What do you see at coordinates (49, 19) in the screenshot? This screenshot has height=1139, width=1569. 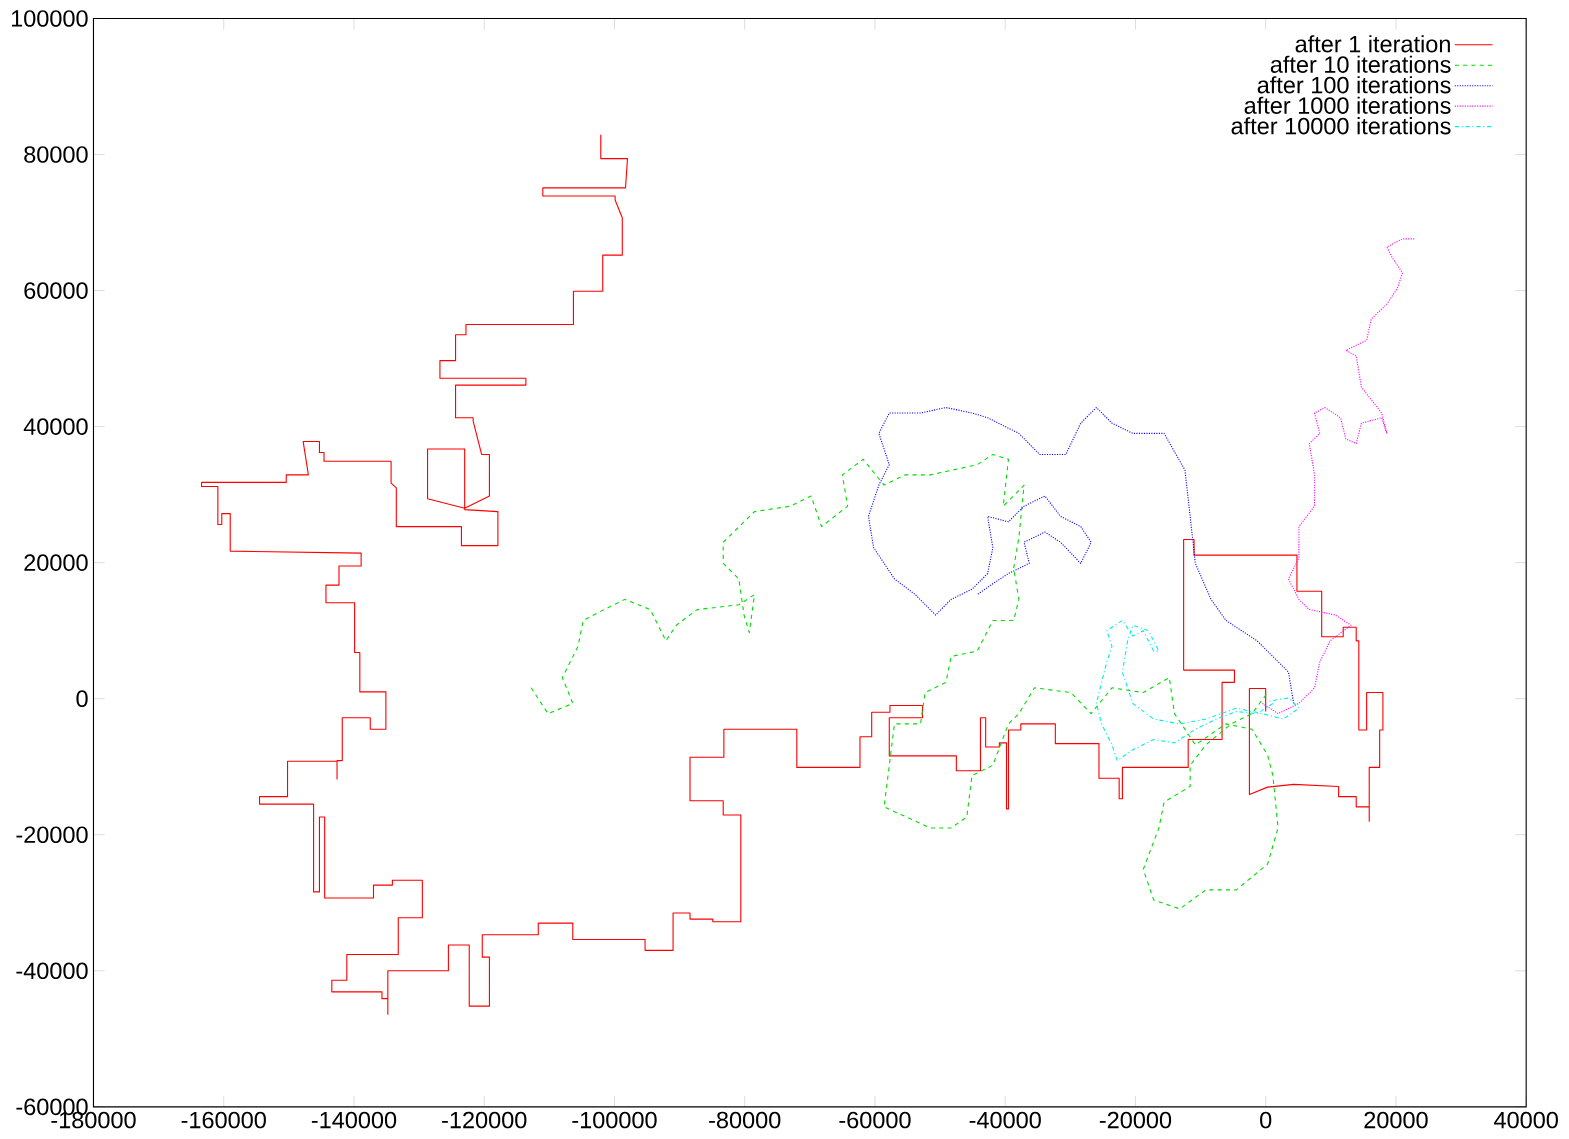 I see `y-tick-label: 100000` at bounding box center [49, 19].